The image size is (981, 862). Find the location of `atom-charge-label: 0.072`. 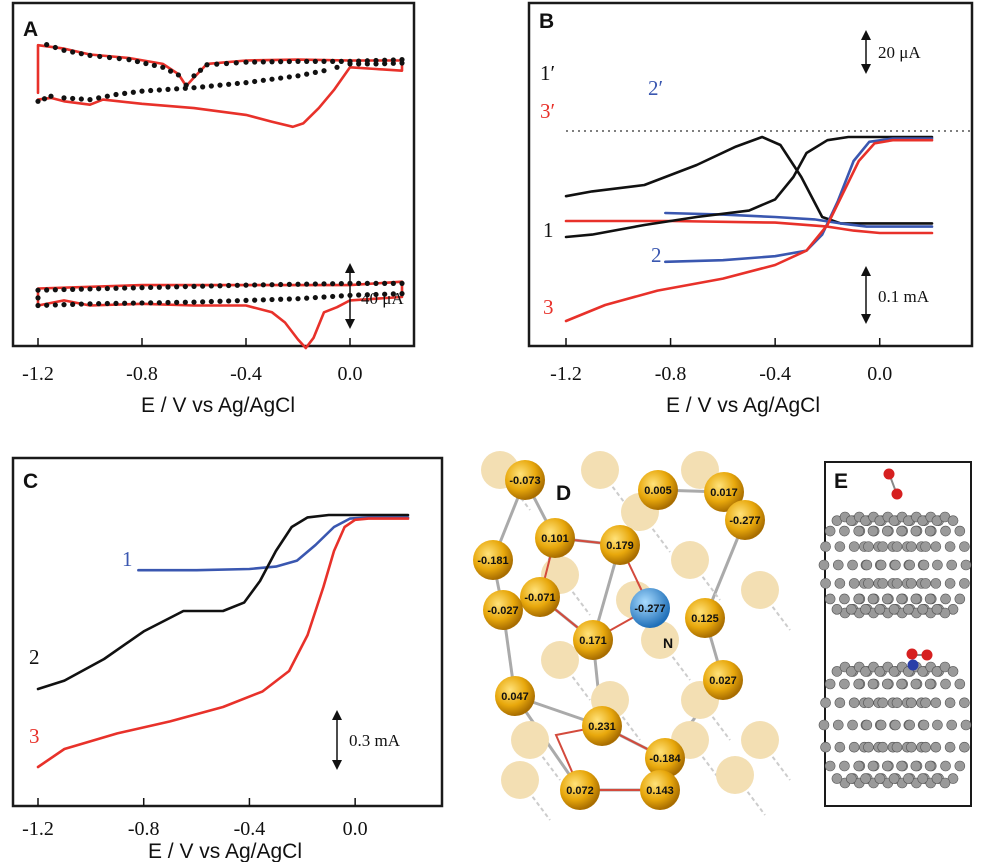

atom-charge-label: 0.072 is located at coordinates (580, 791).